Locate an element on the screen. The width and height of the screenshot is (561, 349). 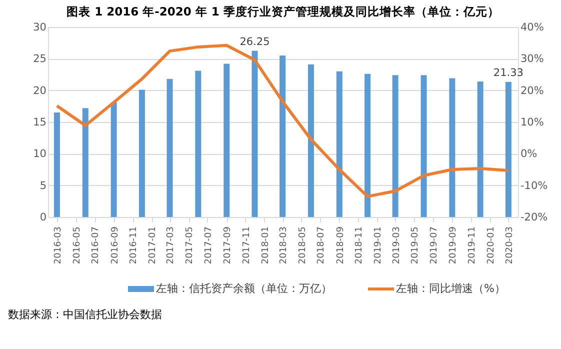
x-tick-label: 2017-11 is located at coordinates (247, 245).